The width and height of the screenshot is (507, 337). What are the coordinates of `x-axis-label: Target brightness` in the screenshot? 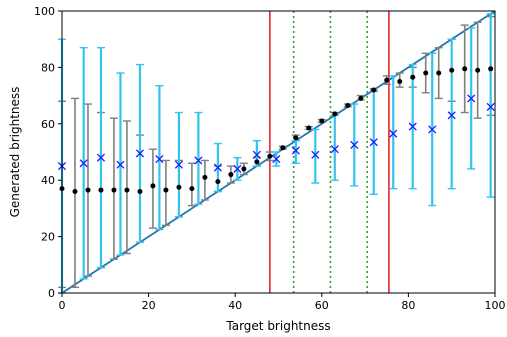 It's located at (277, 326).